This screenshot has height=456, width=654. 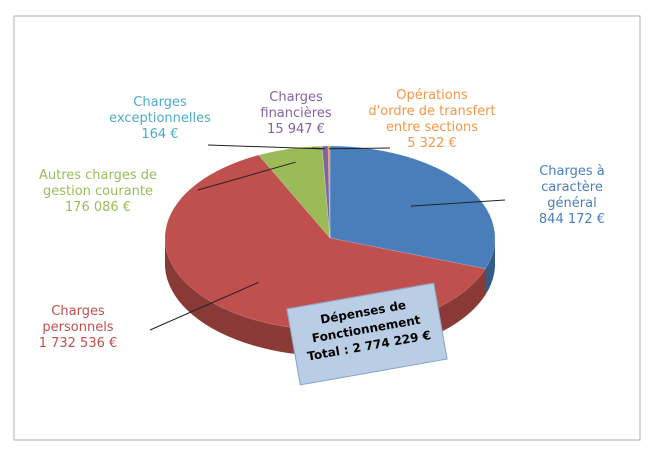 I want to click on slice-label: Charges à caractère général 844 172 €, so click(x=572, y=196).